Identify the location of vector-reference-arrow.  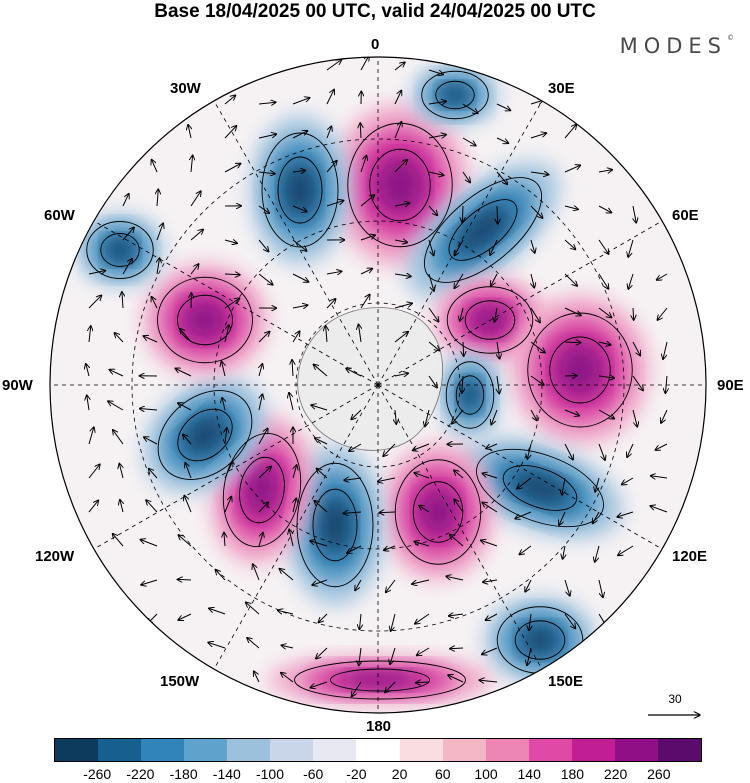
(676, 715).